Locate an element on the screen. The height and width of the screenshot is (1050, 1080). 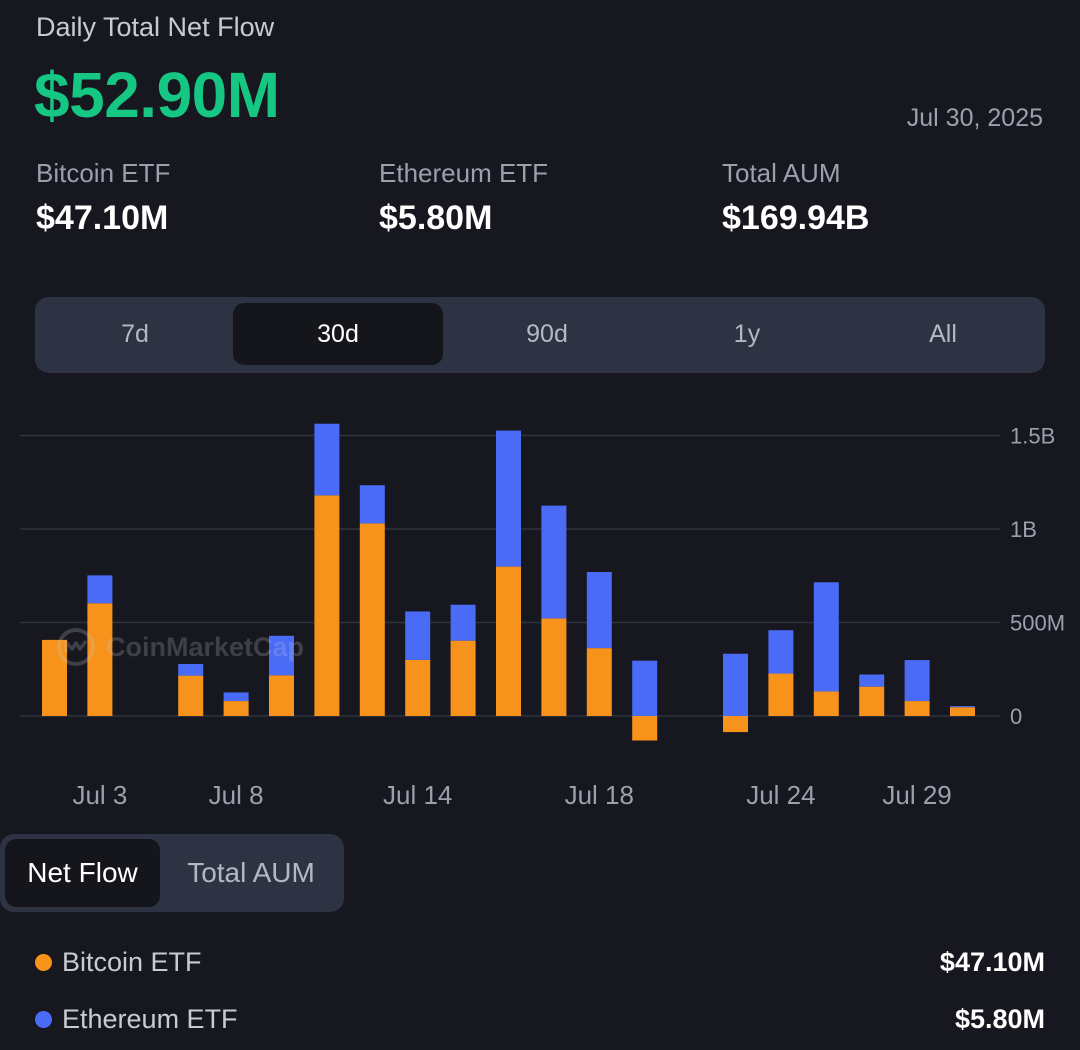
stat-ethereum-etf: Ethereum ETF $5.80M is located at coordinates (463, 198).